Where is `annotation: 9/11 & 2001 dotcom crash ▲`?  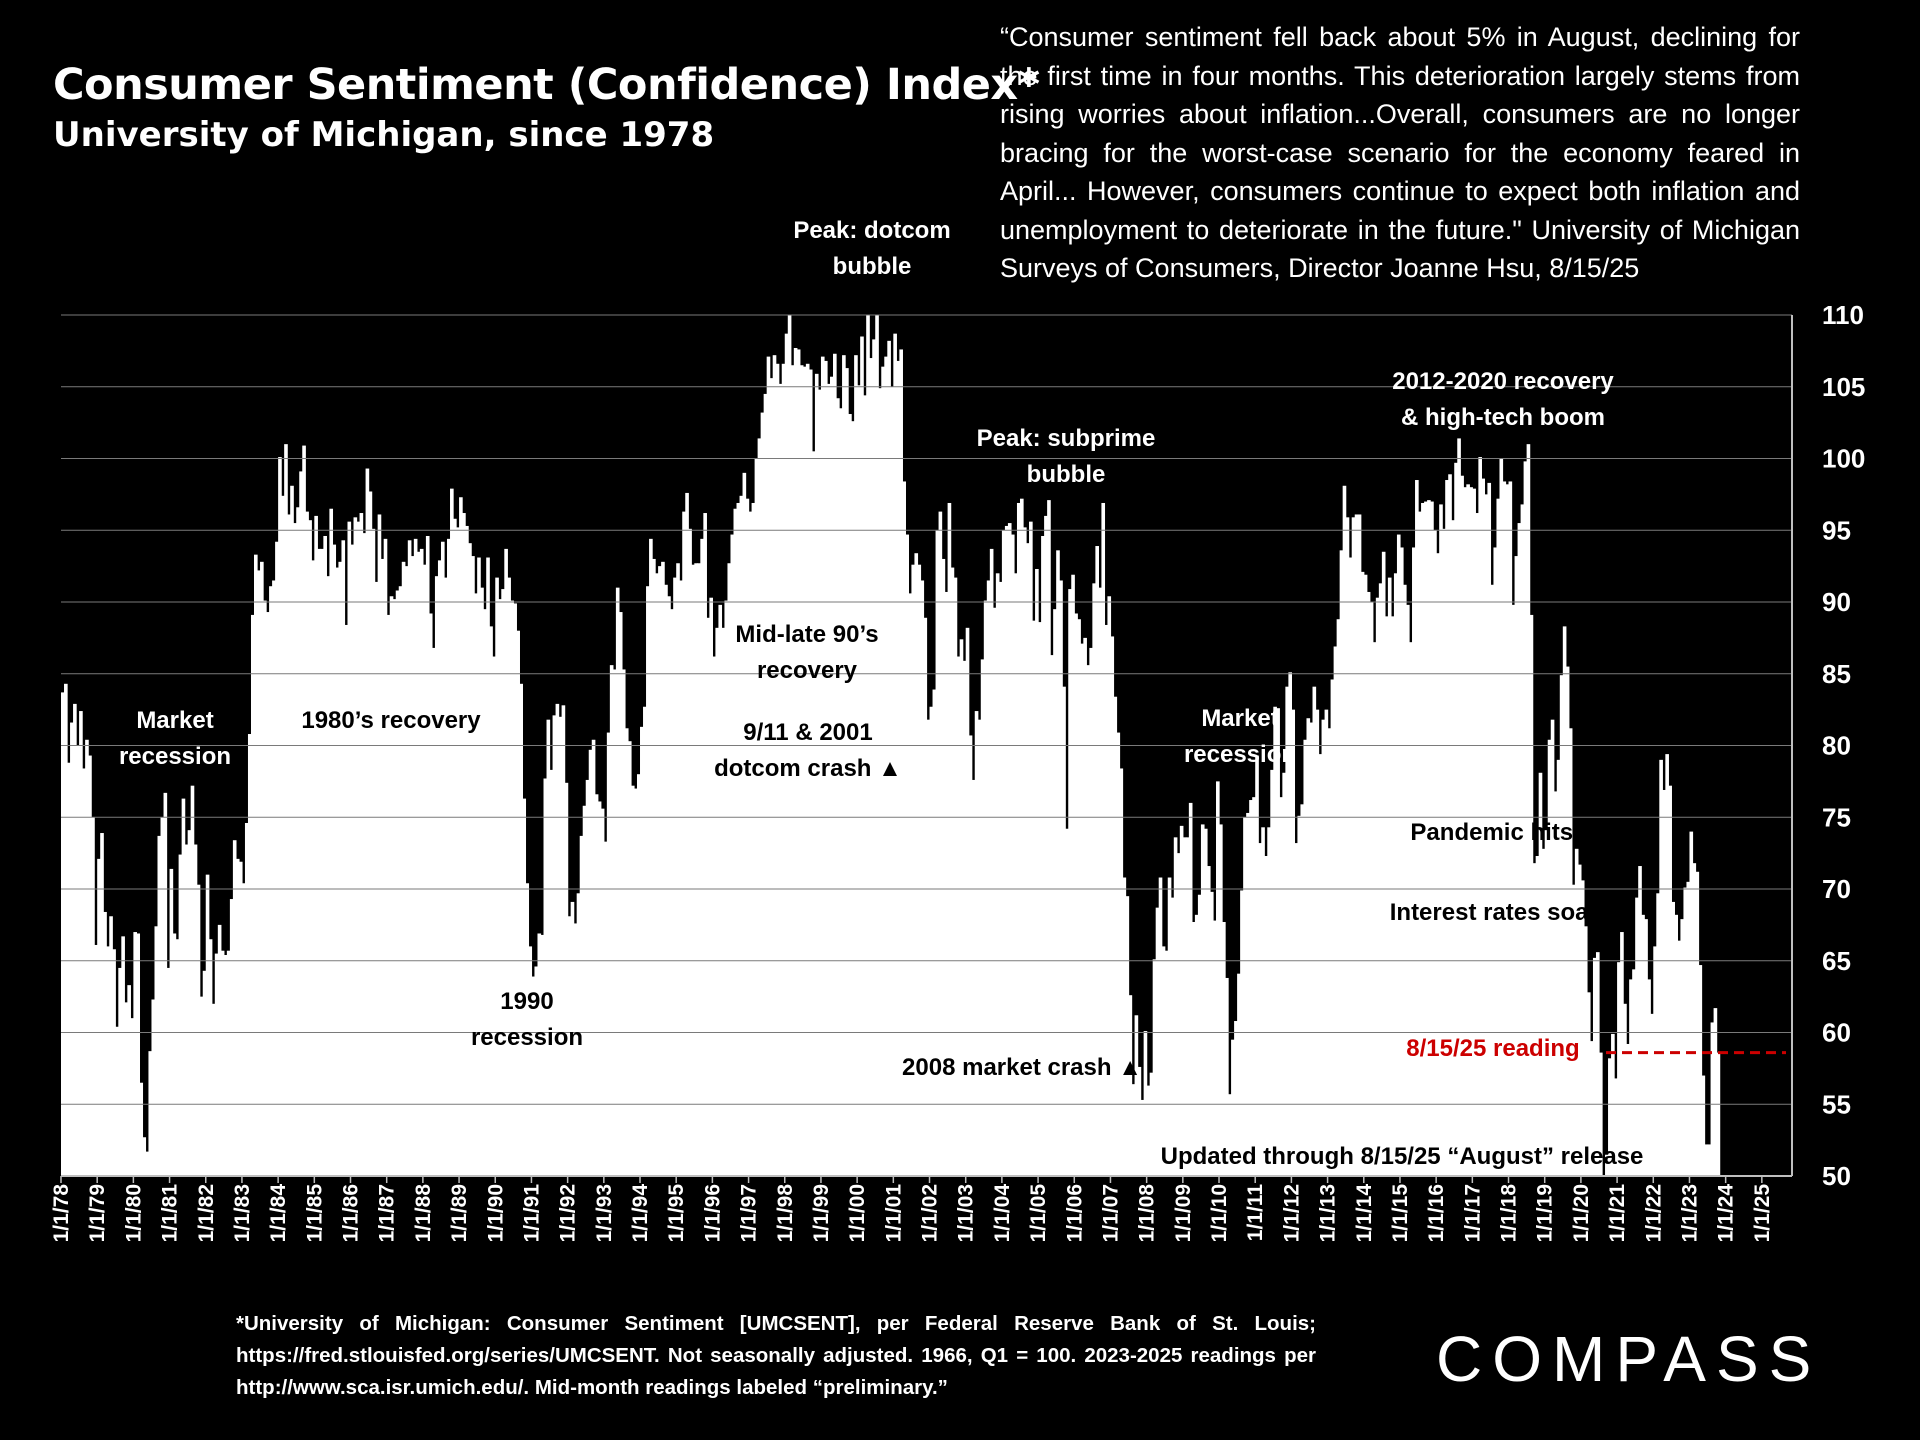 annotation: 9/11 & 2001 dotcom crash ▲ is located at coordinates (808, 750).